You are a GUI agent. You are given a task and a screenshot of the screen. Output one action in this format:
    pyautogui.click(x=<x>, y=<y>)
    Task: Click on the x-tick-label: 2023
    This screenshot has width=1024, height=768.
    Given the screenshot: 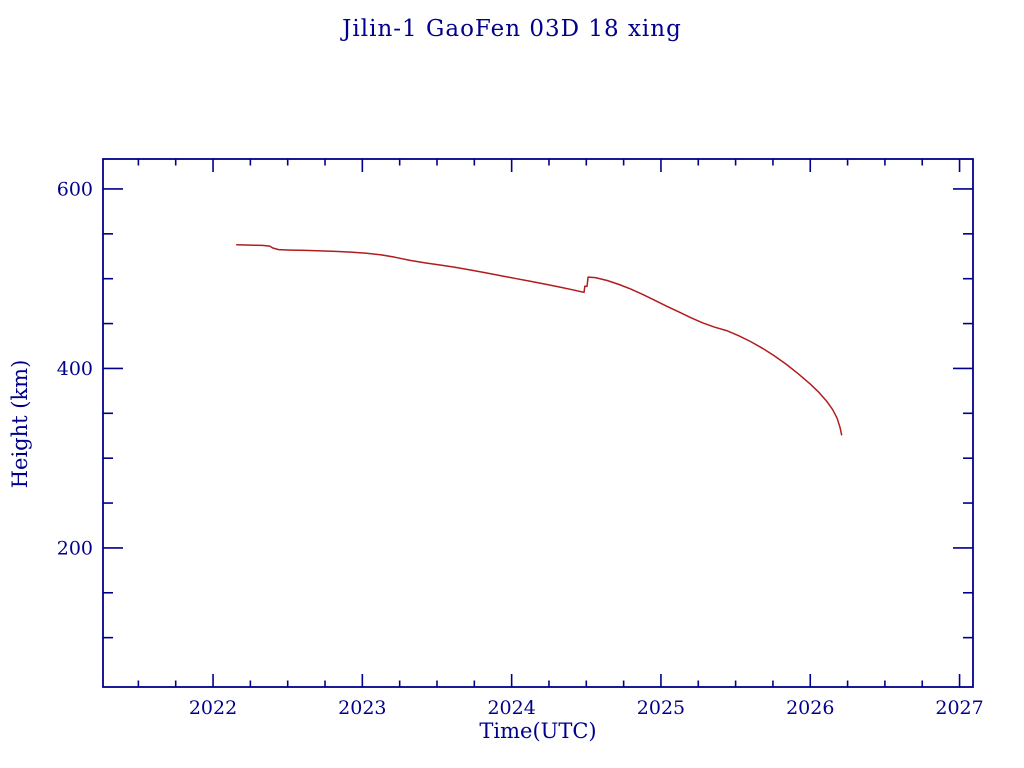 What is the action you would take?
    pyautogui.click(x=362, y=708)
    